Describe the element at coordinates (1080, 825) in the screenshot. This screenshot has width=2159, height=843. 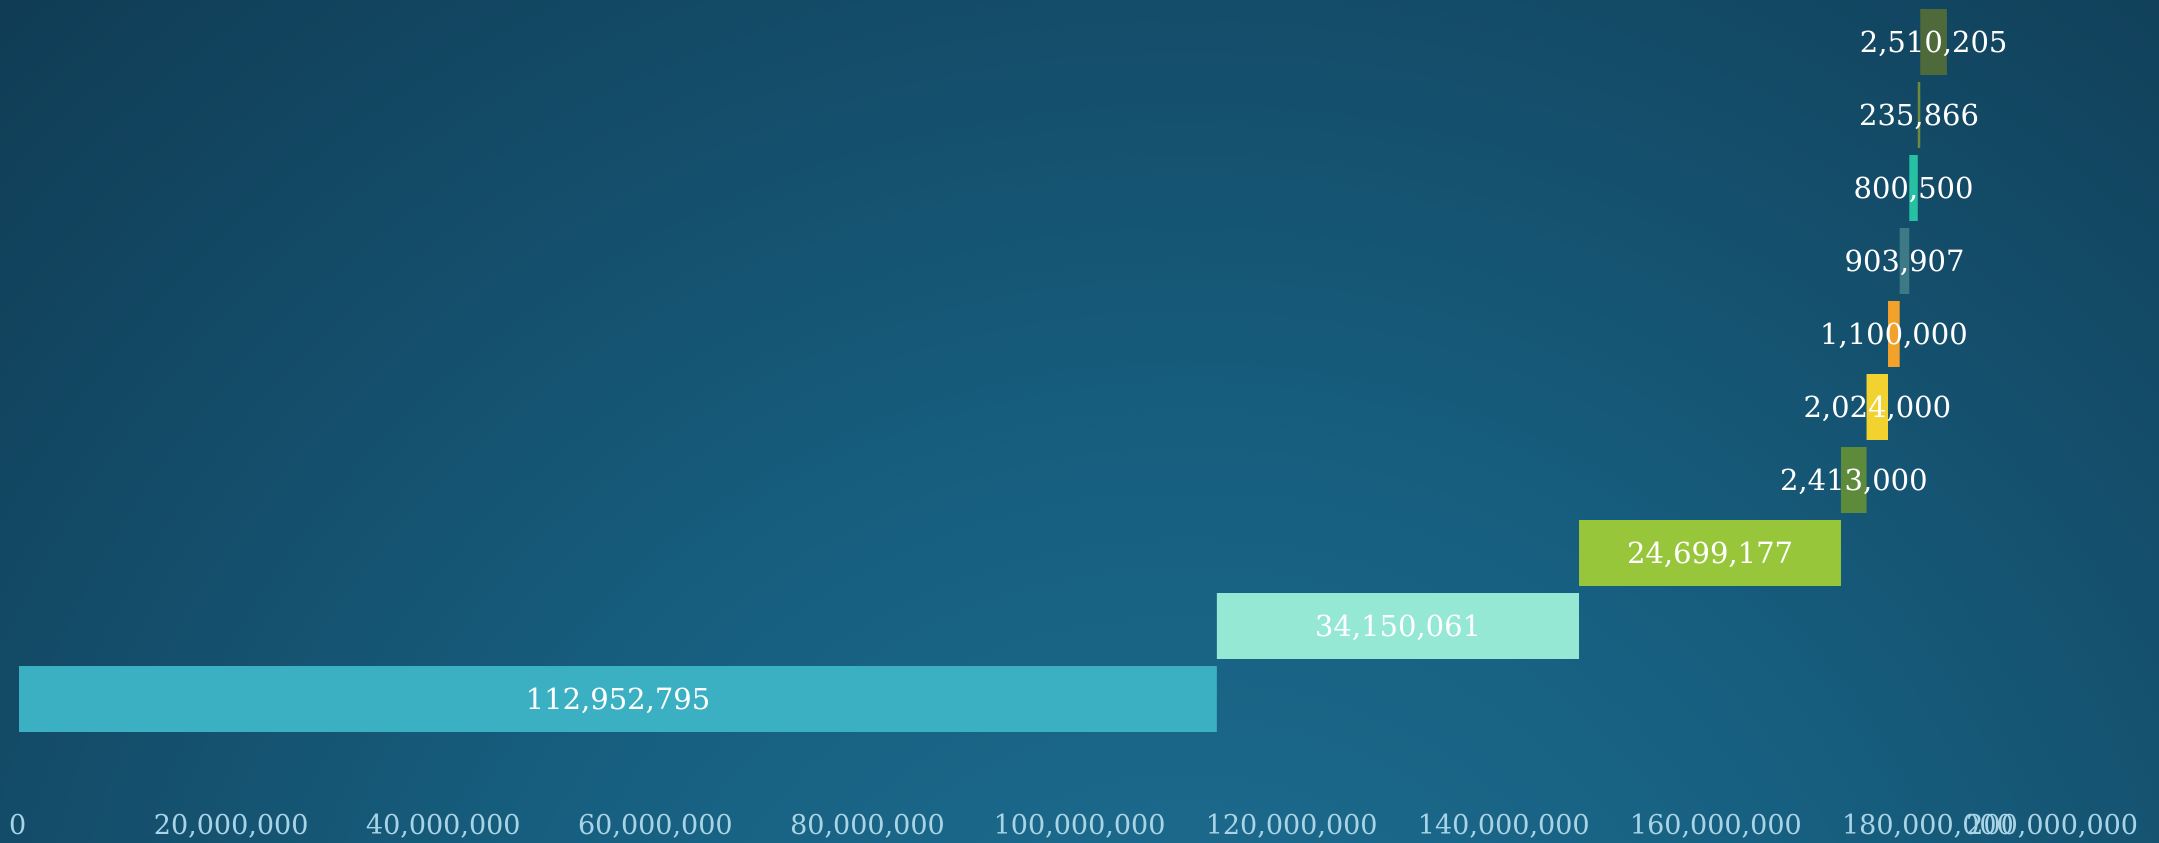
I see `x-tick-label-6: 100,000,000` at that location.